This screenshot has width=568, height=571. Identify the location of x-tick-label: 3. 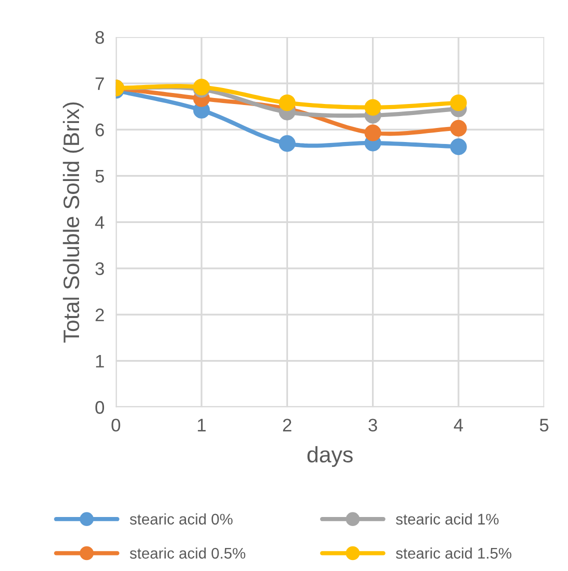
(373, 425).